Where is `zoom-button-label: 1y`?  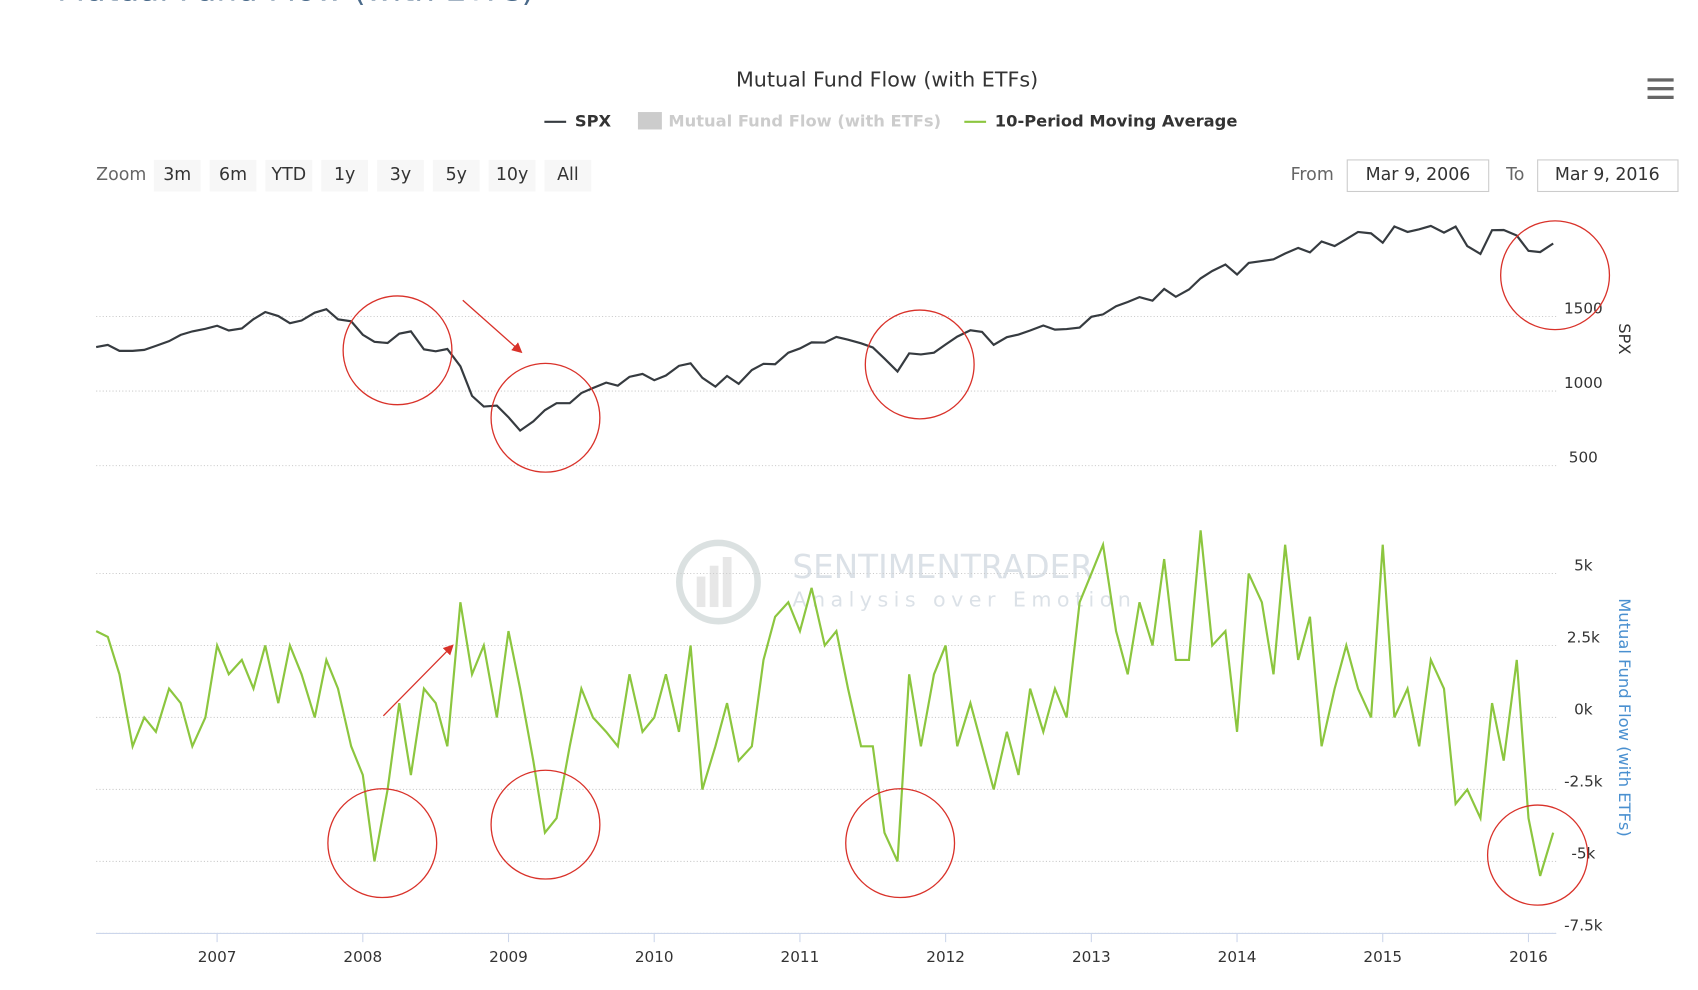 zoom-button-label: 1y is located at coordinates (344, 175).